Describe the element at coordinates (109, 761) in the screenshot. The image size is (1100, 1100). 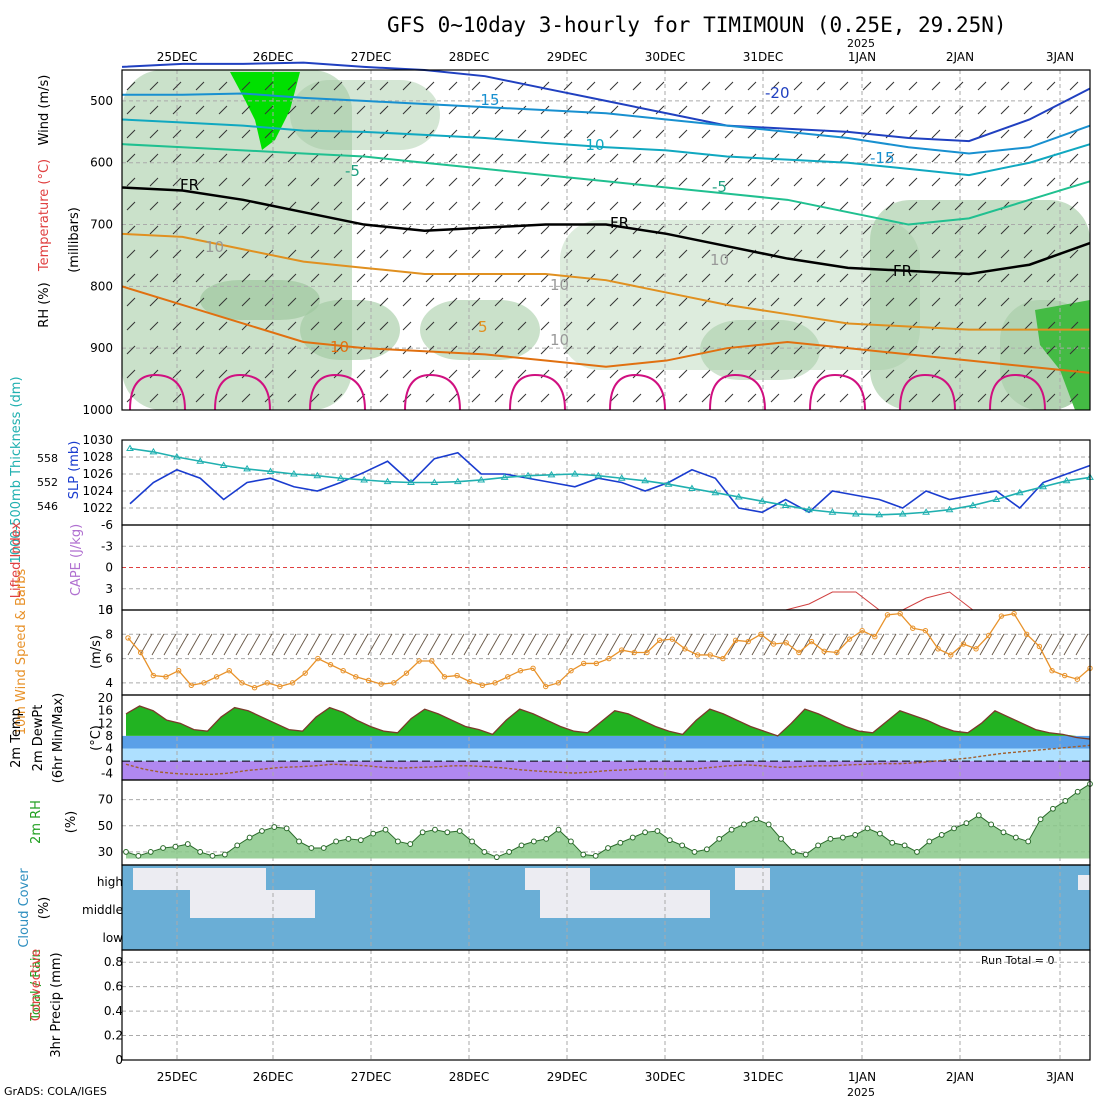
I see `temp-tick: 0` at that location.